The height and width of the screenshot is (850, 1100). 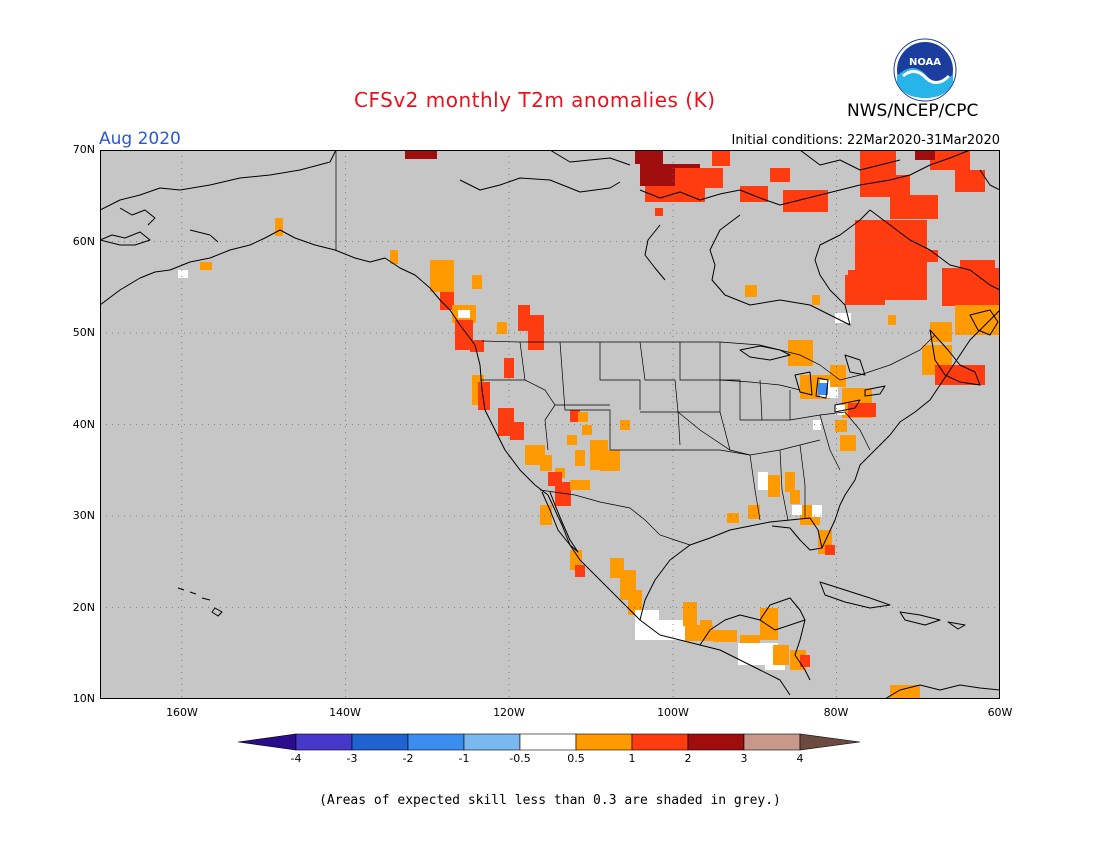 What do you see at coordinates (83, 607) in the screenshot?
I see `lat-label-20n: 20N` at bounding box center [83, 607].